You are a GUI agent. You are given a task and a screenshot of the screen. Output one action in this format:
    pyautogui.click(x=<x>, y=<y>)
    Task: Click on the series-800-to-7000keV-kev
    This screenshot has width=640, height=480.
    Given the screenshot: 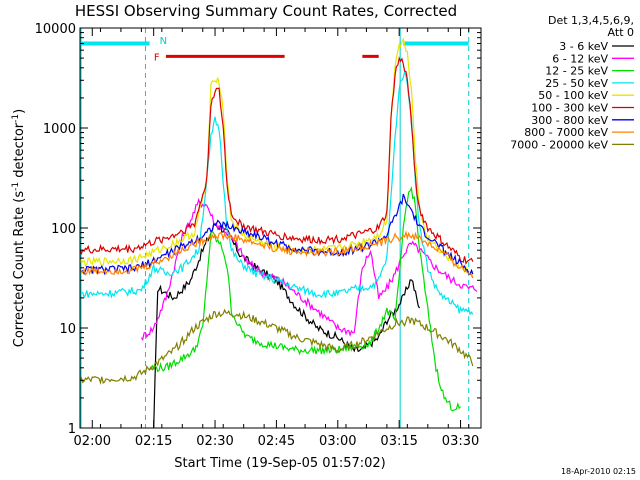 What is the action you would take?
    pyautogui.click(x=276, y=254)
    